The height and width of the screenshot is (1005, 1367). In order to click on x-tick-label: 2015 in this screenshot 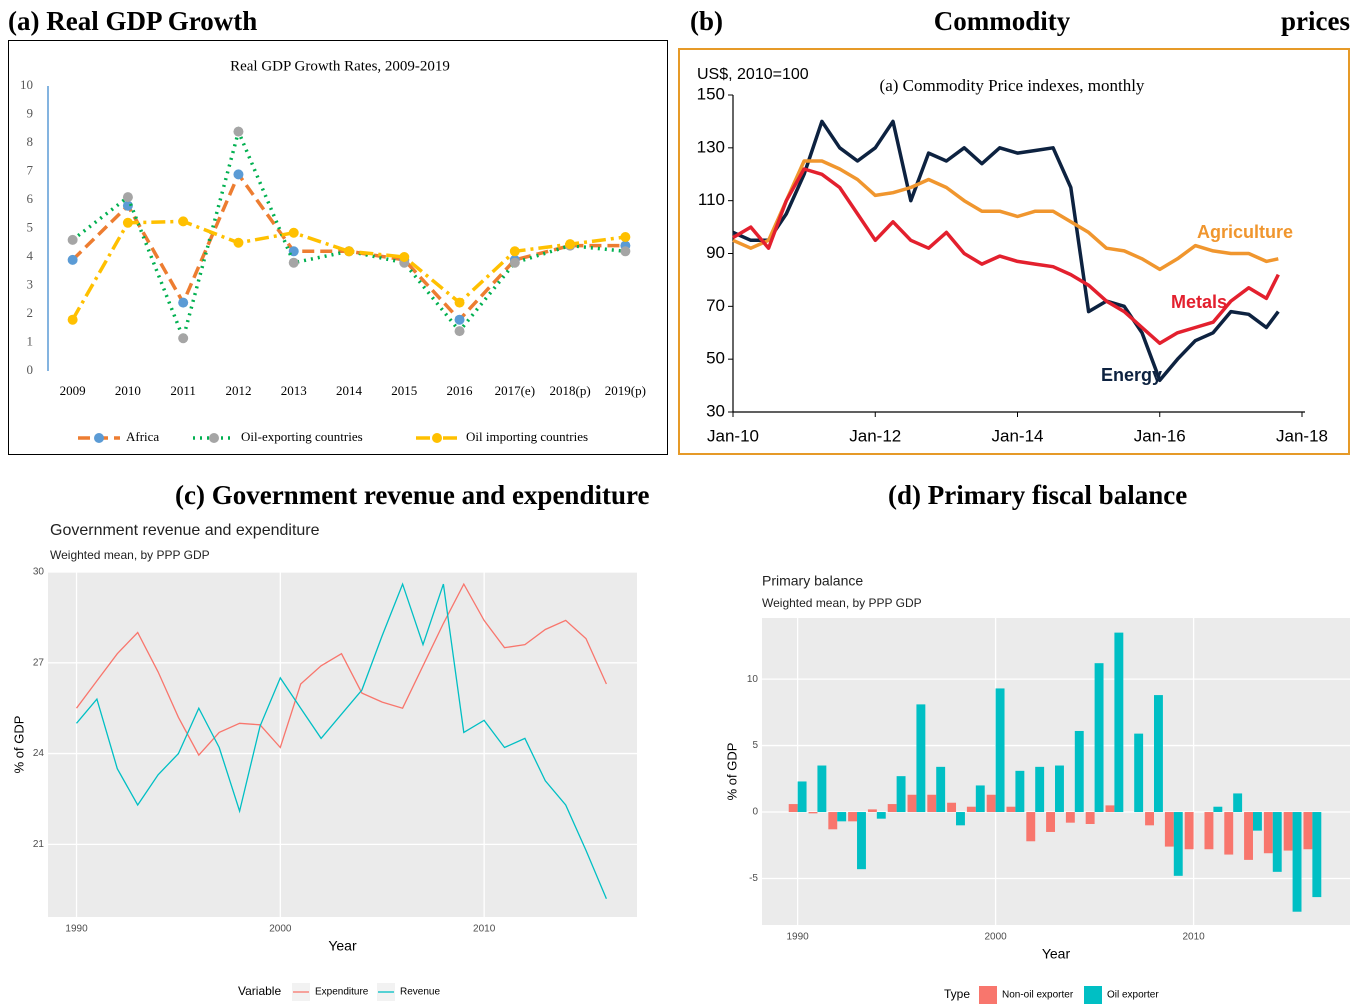, I will do `click(404, 390)`.